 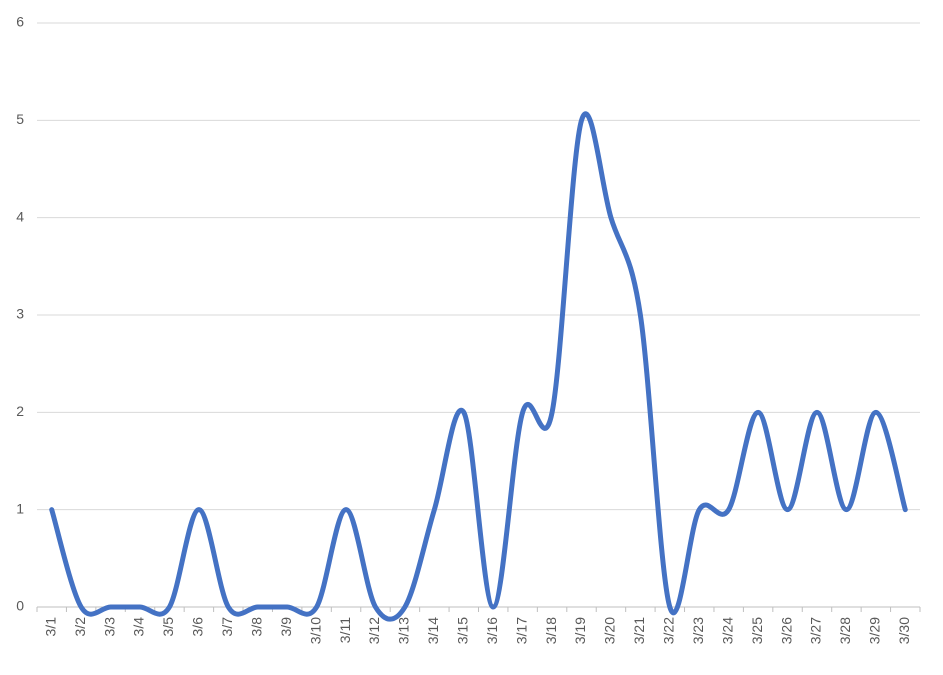 I want to click on x-tick-label: 3/24, so click(x=727, y=630).